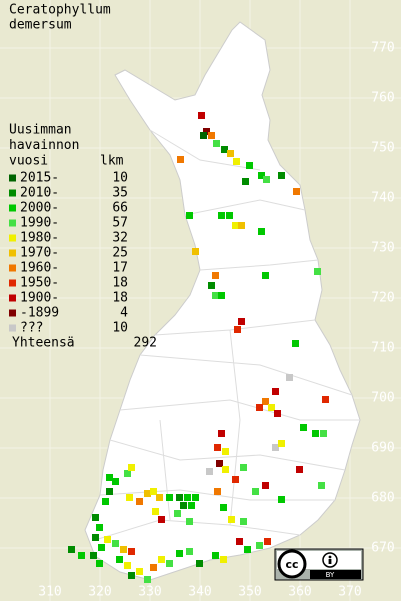  I want to click on north-label: 750, so click(382, 148).